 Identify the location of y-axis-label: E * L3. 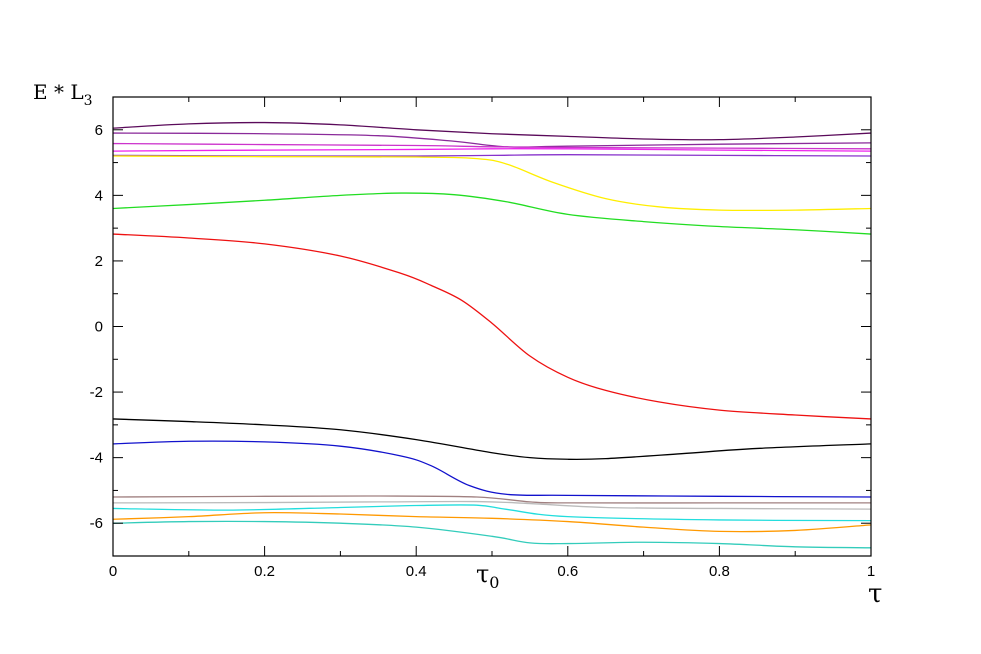
(63, 94).